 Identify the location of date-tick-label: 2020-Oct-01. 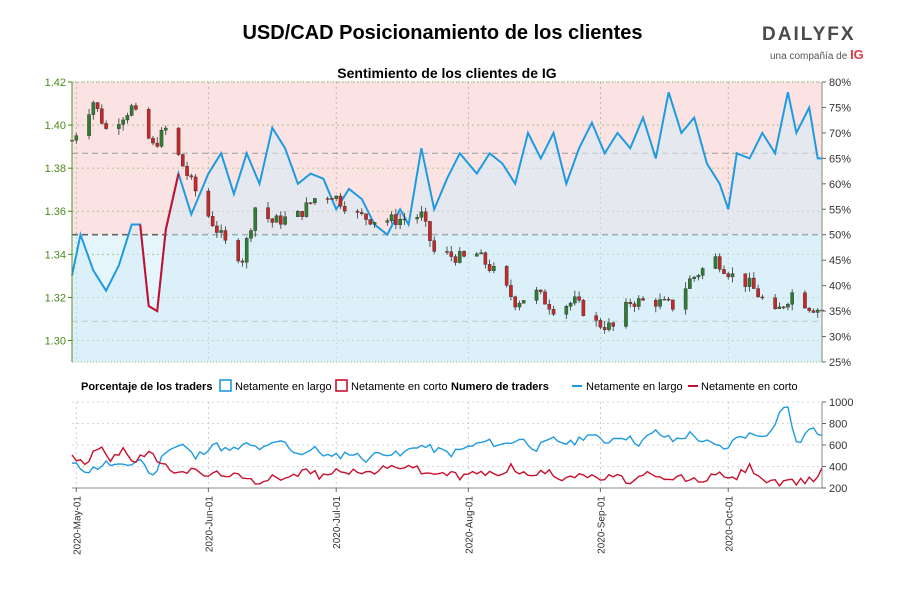
(729, 524).